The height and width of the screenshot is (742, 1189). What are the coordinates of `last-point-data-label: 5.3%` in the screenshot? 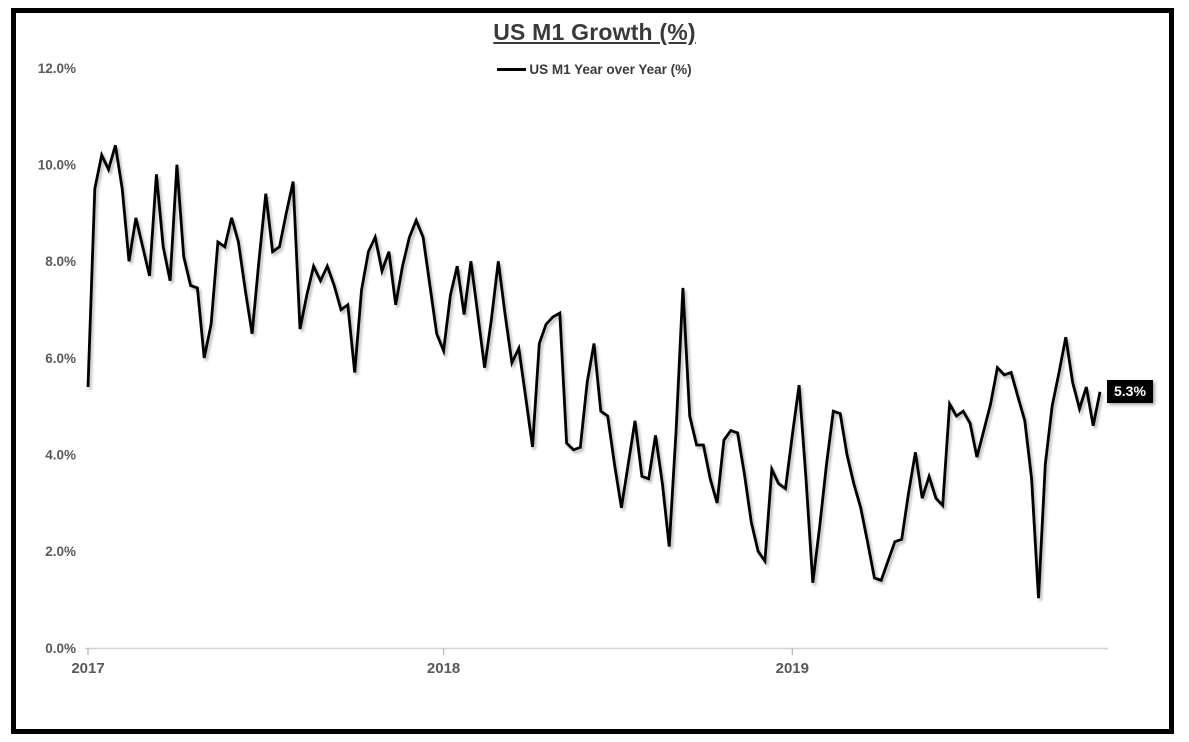 It's located at (1130, 391).